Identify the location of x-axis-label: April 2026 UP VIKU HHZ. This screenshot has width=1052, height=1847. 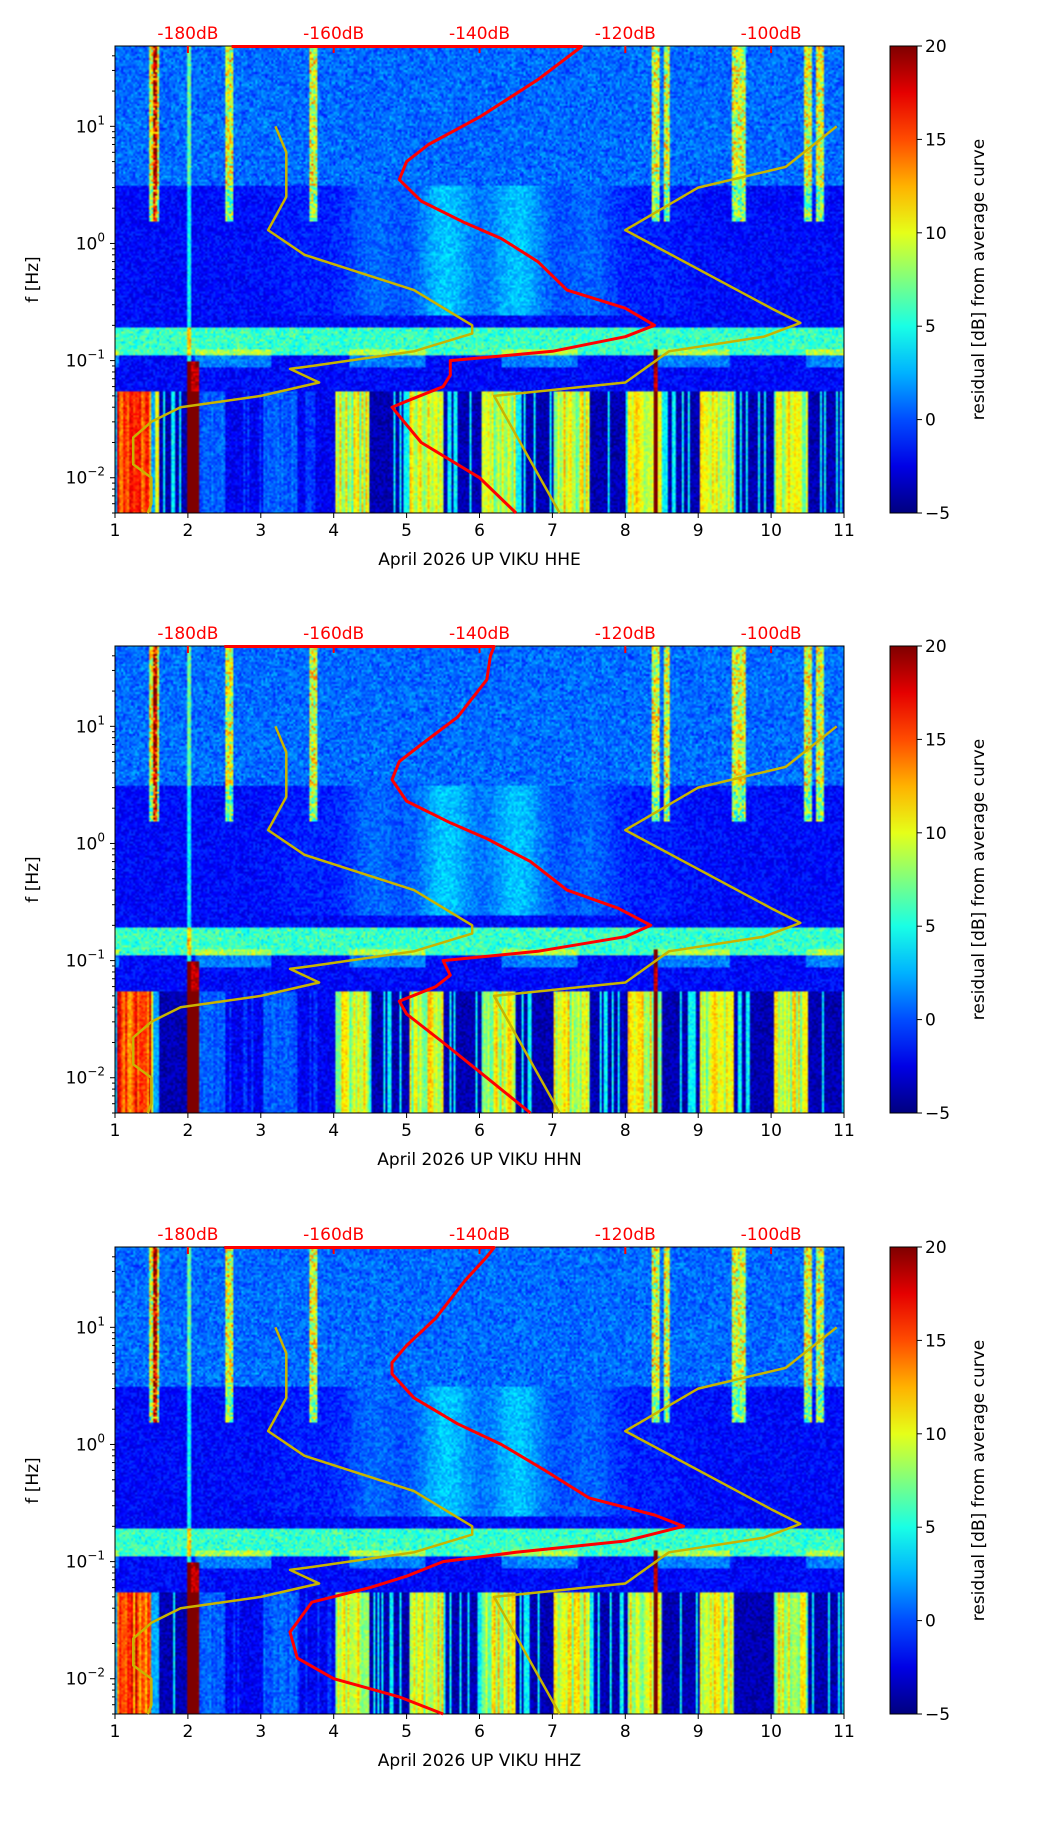
(479, 1761).